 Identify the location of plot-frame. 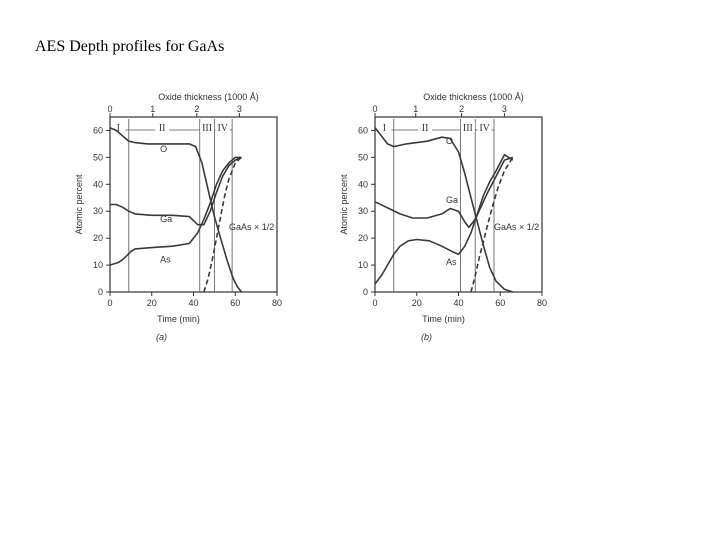
(458, 204).